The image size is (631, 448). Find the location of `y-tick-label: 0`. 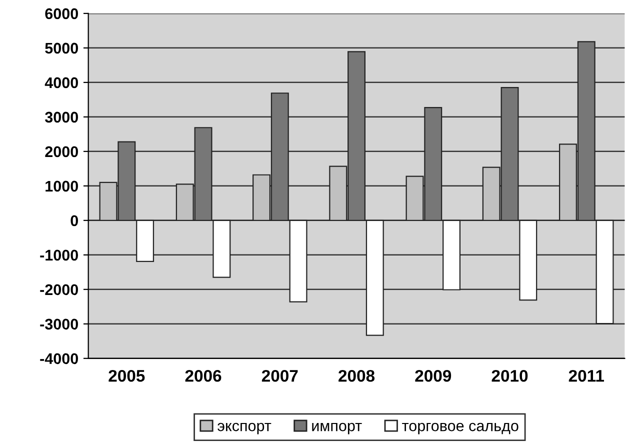

y-tick-label: 0 is located at coordinates (74, 220).